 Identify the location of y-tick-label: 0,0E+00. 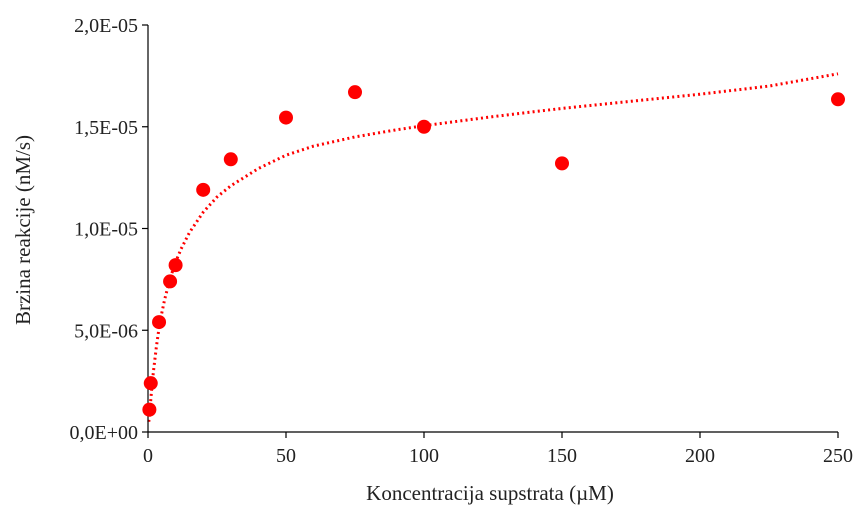
(104, 433).